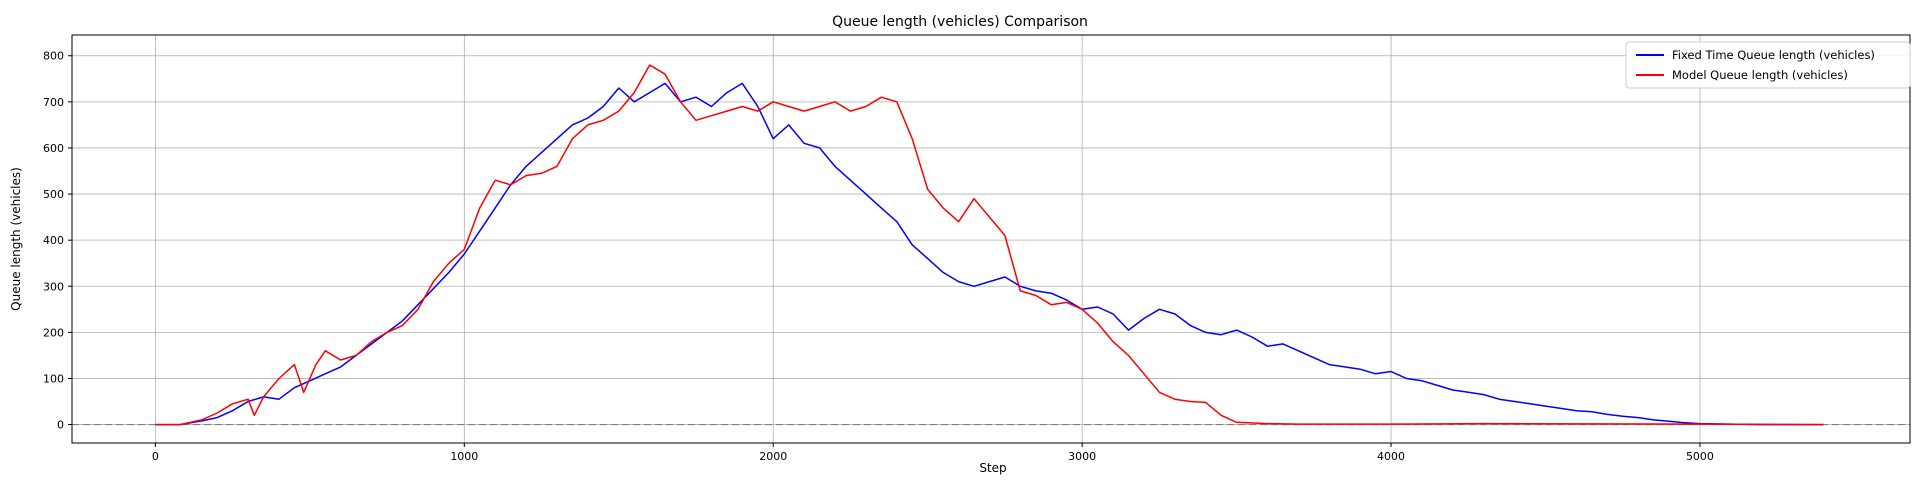  What do you see at coordinates (1700, 456) in the screenshot?
I see `x-tick-label: 5000` at bounding box center [1700, 456].